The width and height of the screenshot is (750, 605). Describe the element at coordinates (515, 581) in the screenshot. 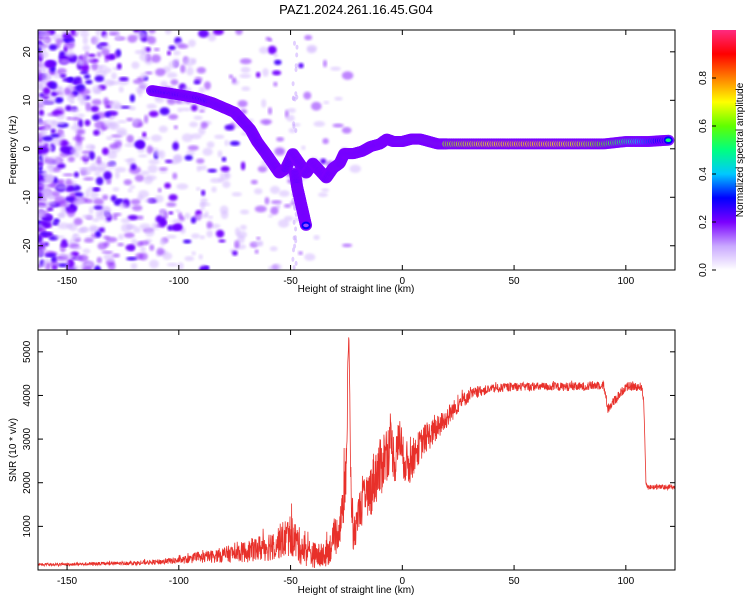

I see `snr-x-tick-label: 50` at that location.